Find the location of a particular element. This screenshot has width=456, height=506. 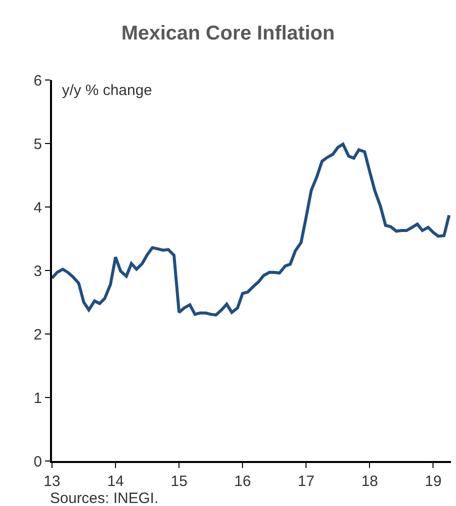

y-tick-label: 5 is located at coordinates (38, 144).